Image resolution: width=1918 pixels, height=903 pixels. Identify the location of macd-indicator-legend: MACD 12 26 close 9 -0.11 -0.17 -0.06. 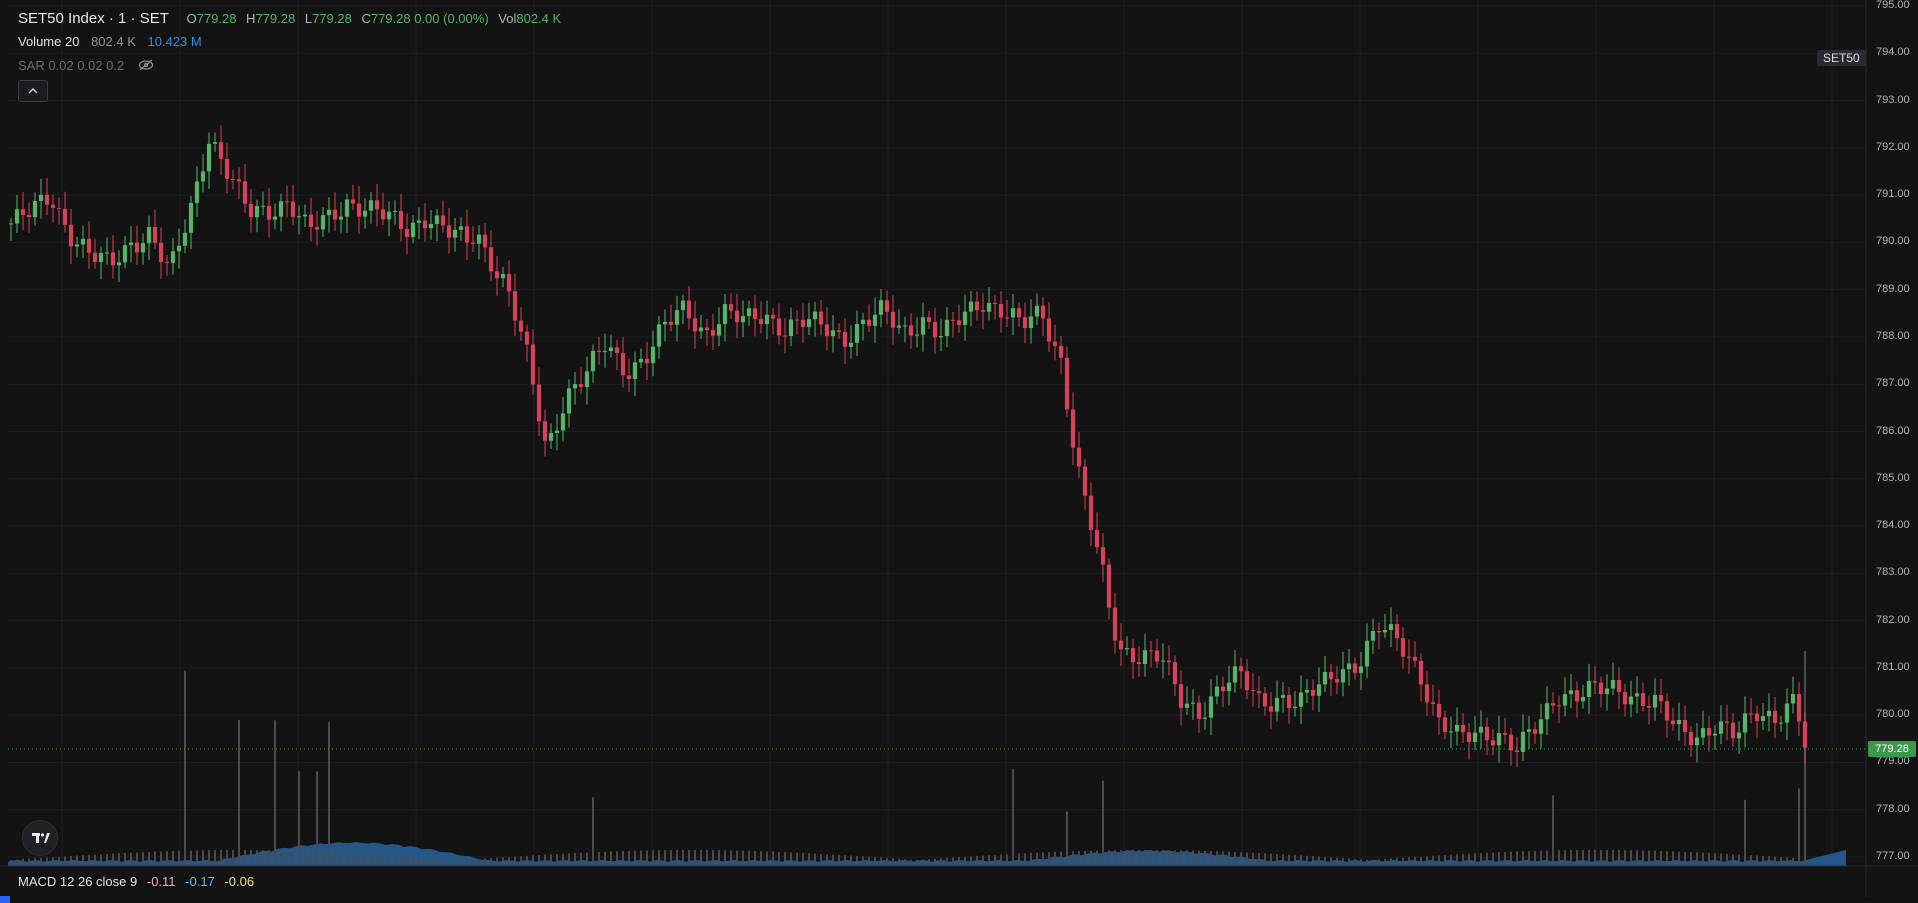
(136, 881).